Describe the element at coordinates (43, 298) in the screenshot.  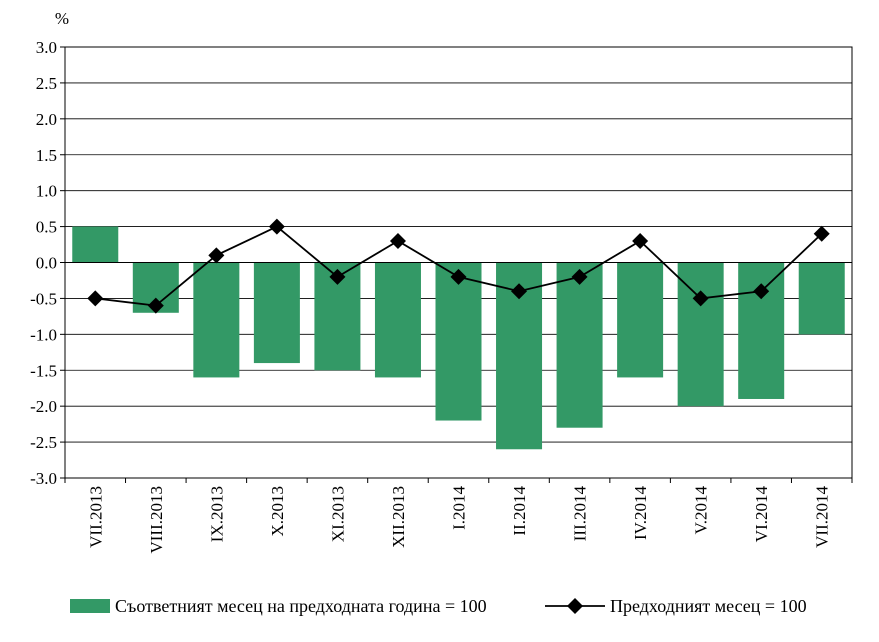
I see `y-tick-label: -0.5` at that location.